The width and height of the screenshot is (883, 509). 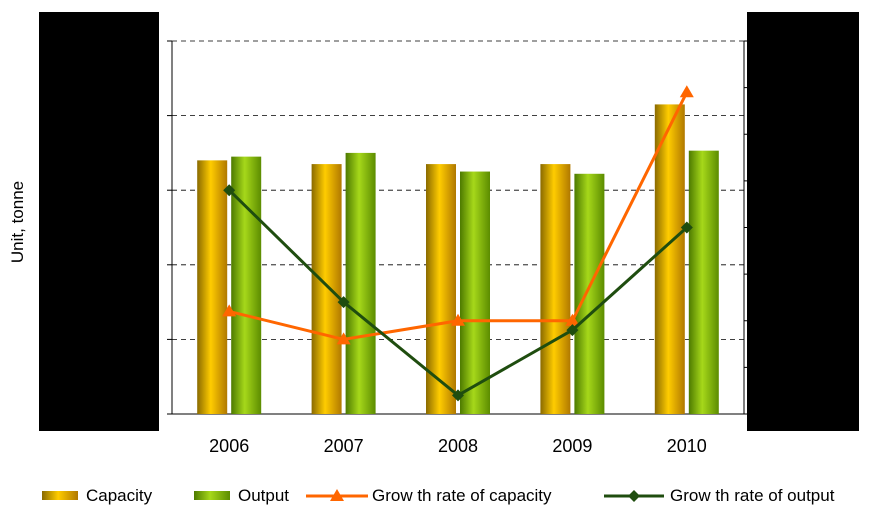 What do you see at coordinates (60, 495) in the screenshot?
I see `legend-capacity-swatch` at bounding box center [60, 495].